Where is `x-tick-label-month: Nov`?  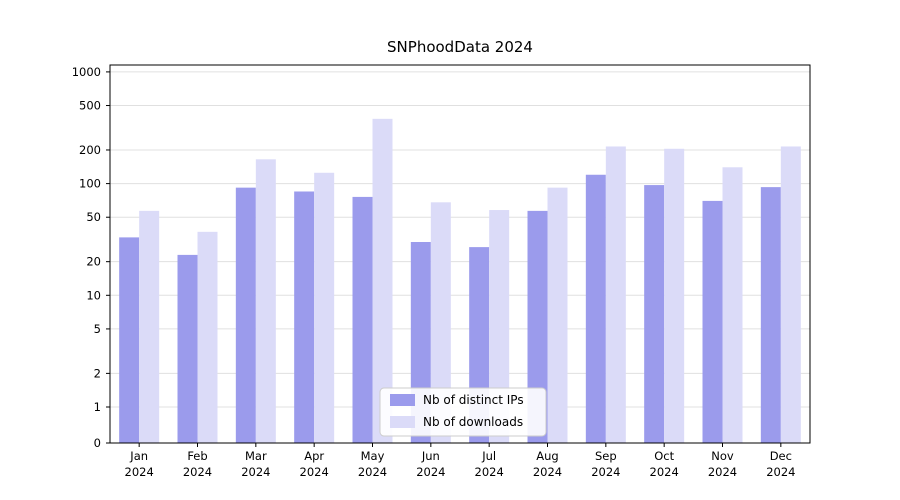
x-tick-label-month: Nov is located at coordinates (722, 456).